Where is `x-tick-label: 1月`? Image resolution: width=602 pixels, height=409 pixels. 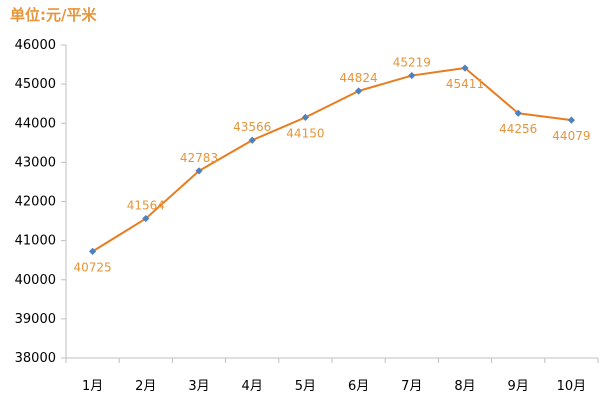 x-tick-label: 1月 is located at coordinates (92, 386).